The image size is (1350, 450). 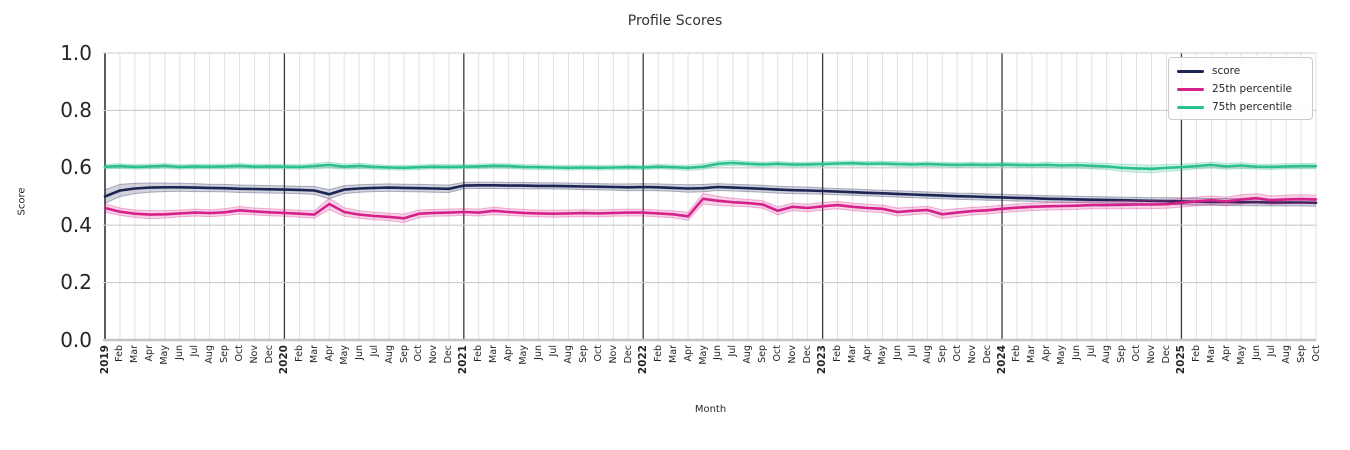 What do you see at coordinates (675, 21) in the screenshot?
I see `chart-title: Profile Scores` at bounding box center [675, 21].